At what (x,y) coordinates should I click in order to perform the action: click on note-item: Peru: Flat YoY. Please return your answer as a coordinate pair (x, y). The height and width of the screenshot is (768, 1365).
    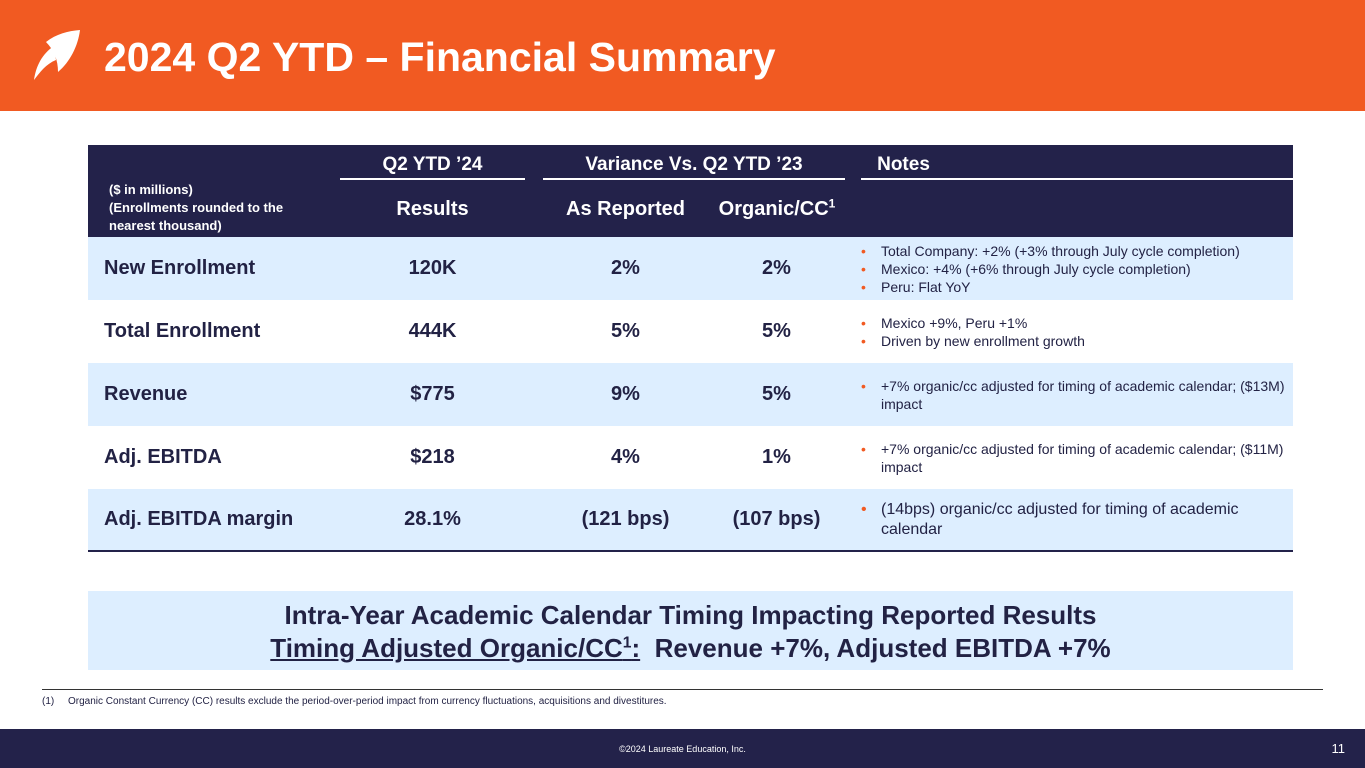
    Looking at the image, I should click on (1050, 287).